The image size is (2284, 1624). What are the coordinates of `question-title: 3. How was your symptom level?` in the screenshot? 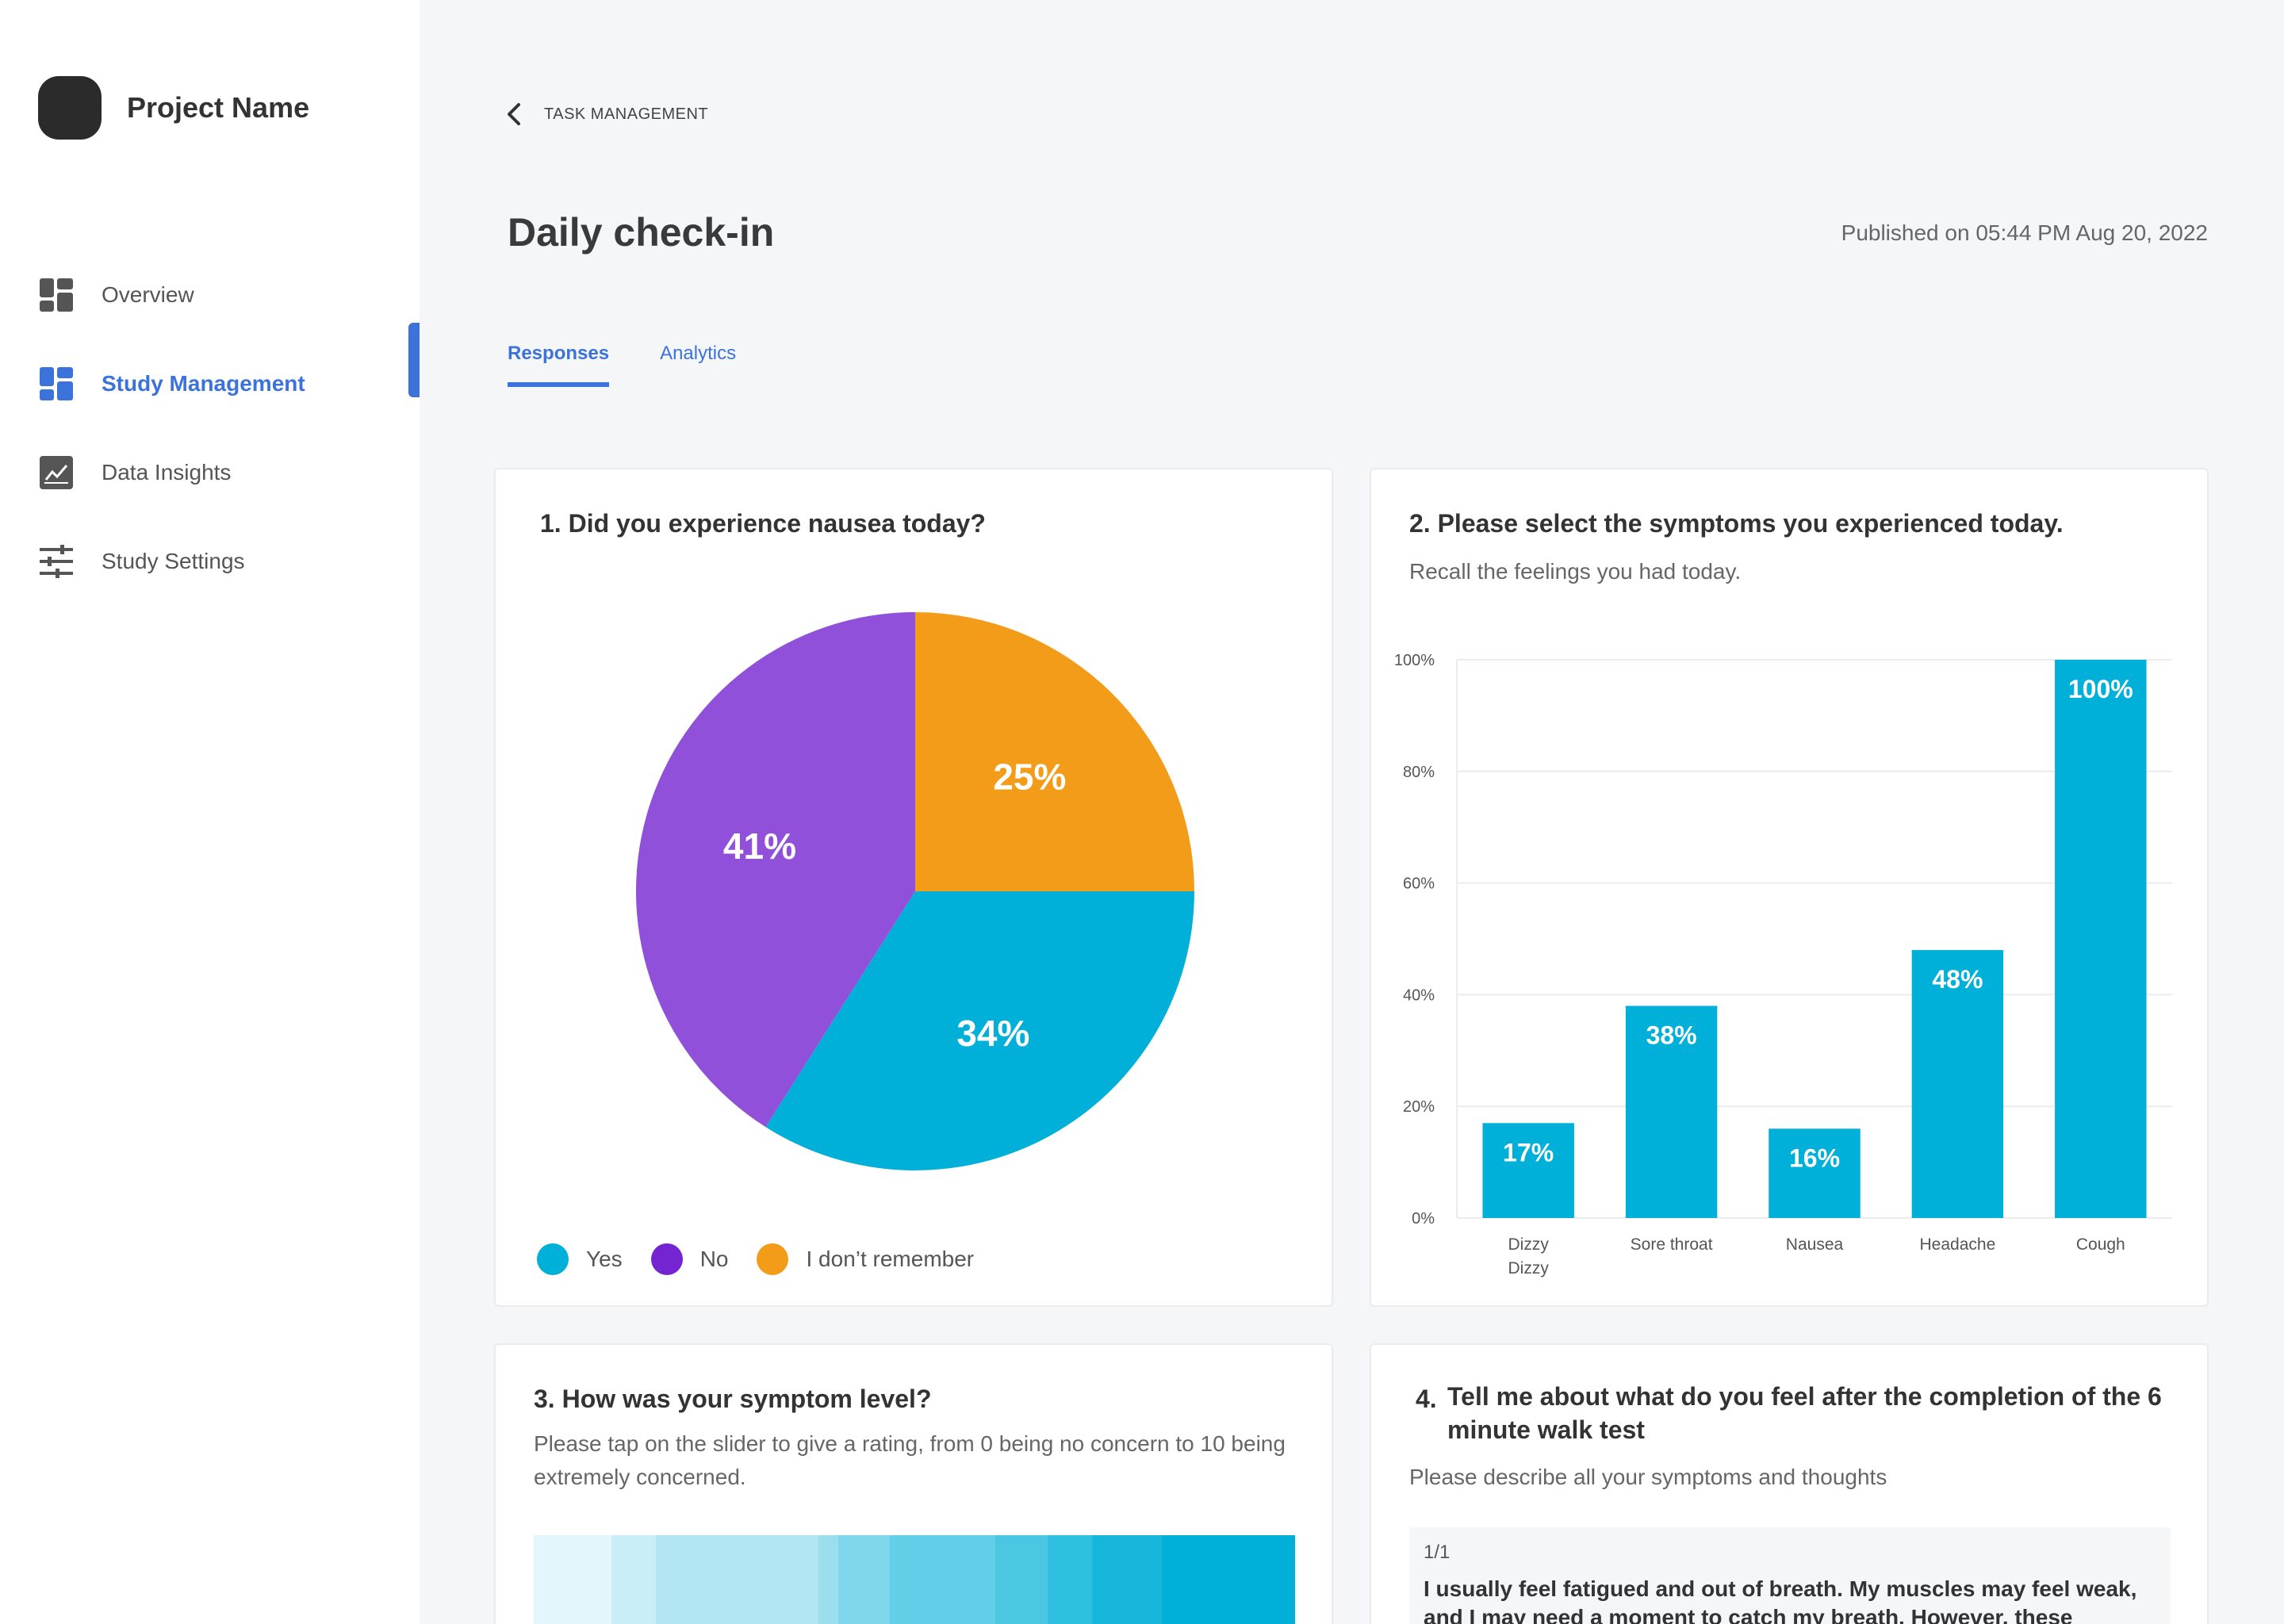 It's located at (733, 1399).